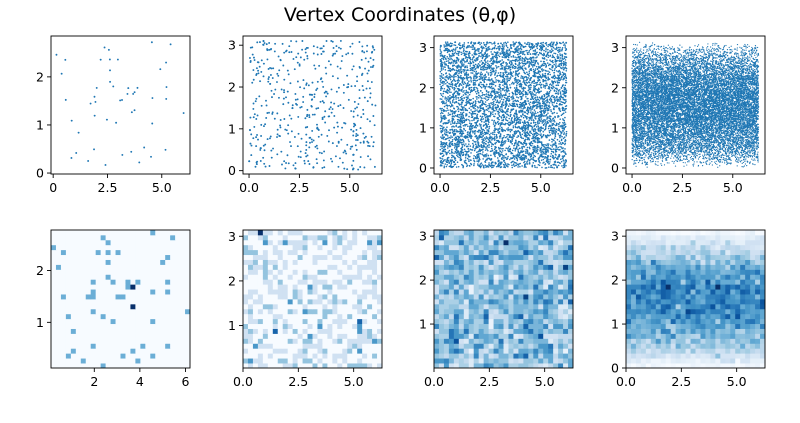  What do you see at coordinates (232, 128) in the screenshot?
I see `y-tick-label: 1` at bounding box center [232, 128].